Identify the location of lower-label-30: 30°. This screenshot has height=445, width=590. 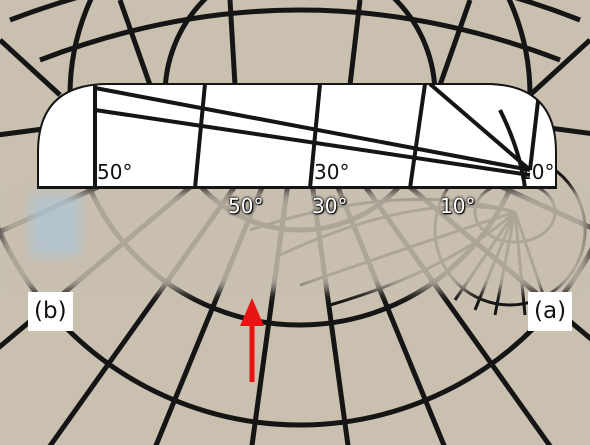
(330, 206).